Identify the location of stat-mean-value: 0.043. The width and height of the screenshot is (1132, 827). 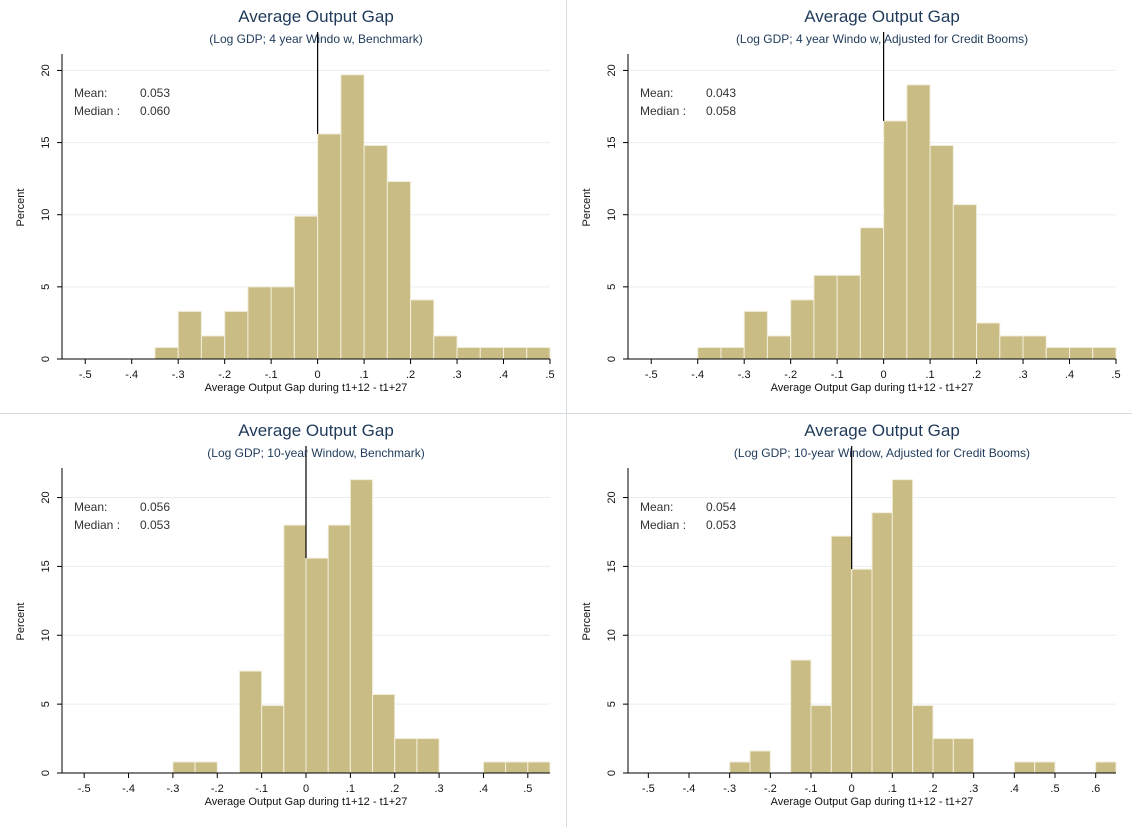
(721, 93).